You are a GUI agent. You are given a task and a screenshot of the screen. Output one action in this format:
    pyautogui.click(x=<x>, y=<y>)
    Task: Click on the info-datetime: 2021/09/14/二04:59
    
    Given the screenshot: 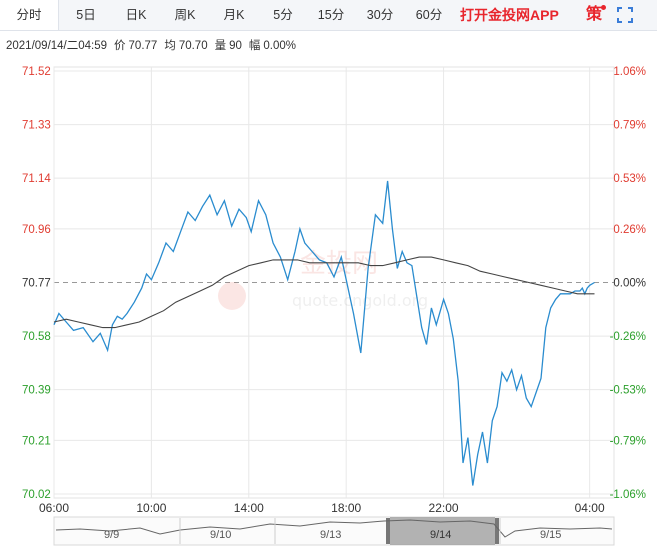 What is the action you would take?
    pyautogui.click(x=57, y=46)
    